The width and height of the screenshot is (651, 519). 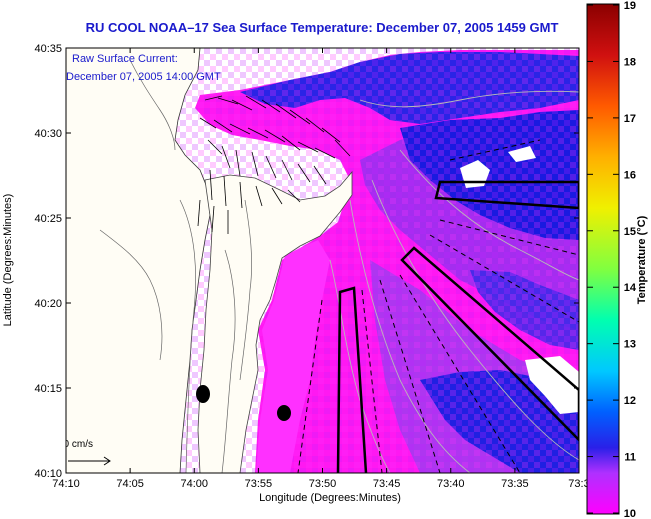 I want to click on x-tick-label: 73:40, so click(x=451, y=484).